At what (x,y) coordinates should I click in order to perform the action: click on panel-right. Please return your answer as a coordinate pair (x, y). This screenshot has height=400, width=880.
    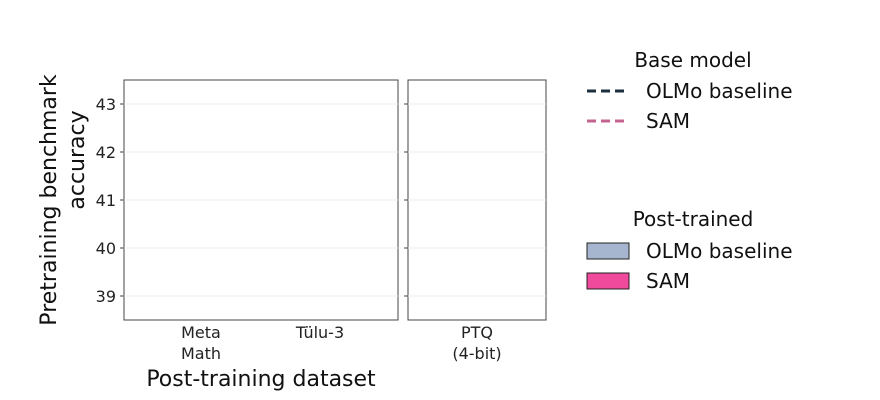
    Looking at the image, I should click on (475, 200).